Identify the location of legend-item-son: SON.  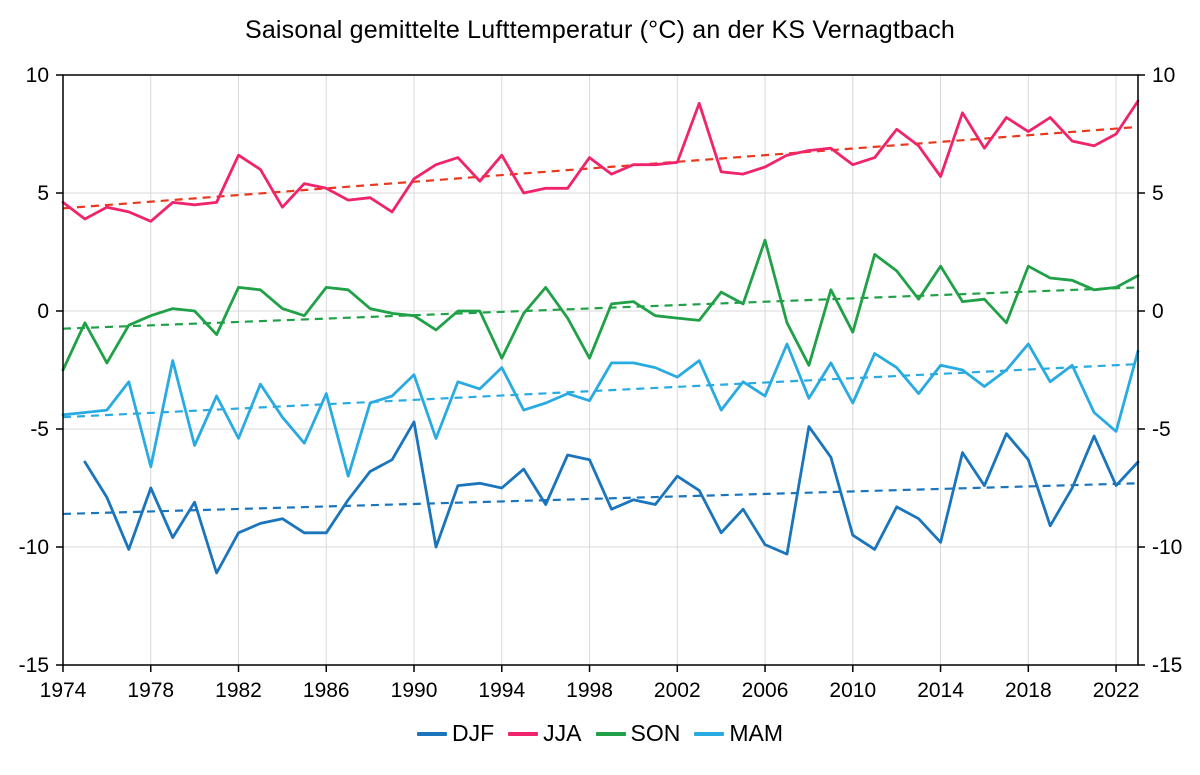
(638, 733).